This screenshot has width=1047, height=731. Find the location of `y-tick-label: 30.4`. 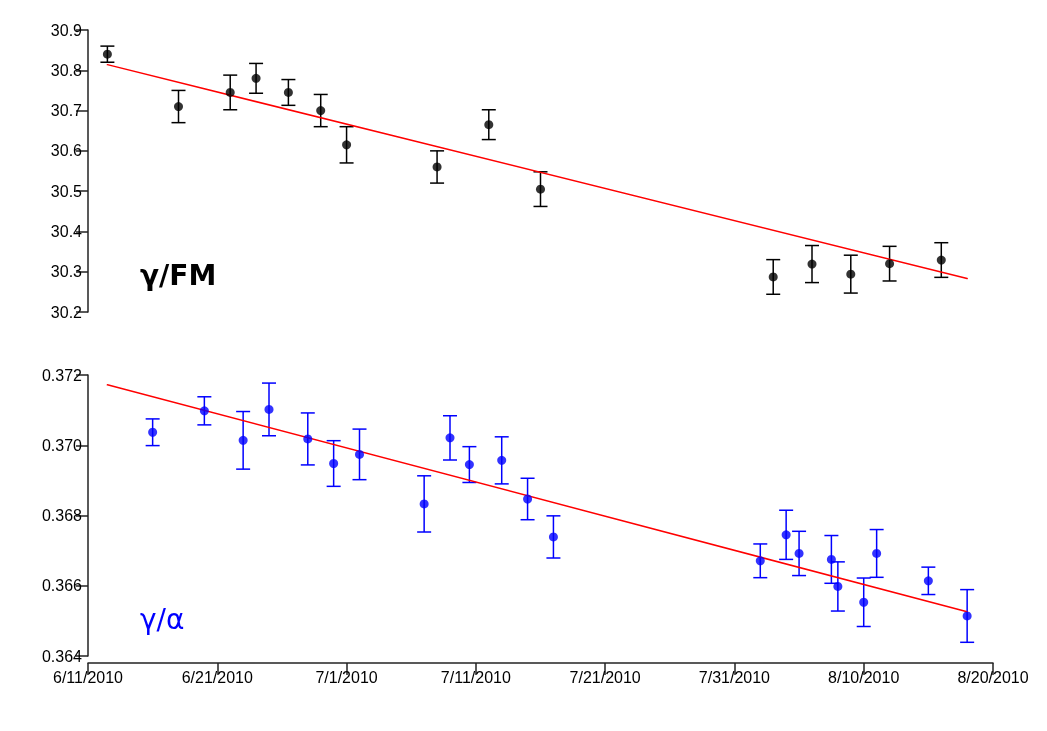

y-tick-label: 30.4 is located at coordinates (66, 231).